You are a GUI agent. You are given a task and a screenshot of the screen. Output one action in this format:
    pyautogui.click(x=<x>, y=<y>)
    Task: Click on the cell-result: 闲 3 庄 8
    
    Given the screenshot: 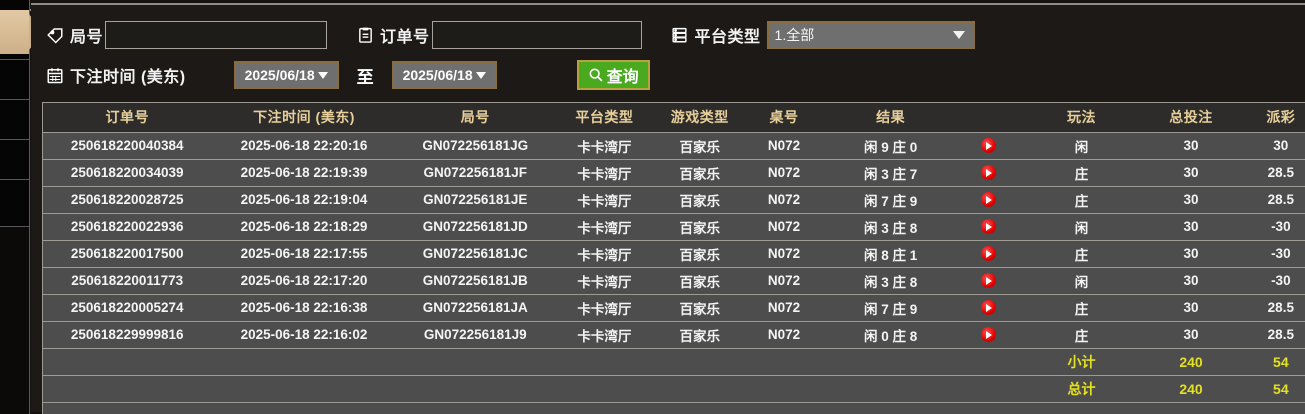 What is the action you would take?
    pyautogui.click(x=891, y=227)
    